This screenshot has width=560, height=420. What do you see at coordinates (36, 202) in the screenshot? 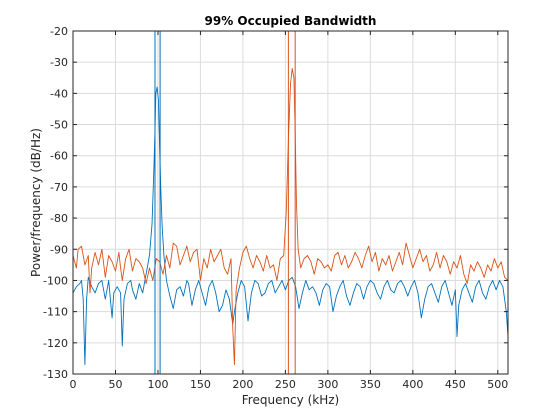
I see `y-axis-label: Power/frequency (dB/Hz)` at bounding box center [36, 202].